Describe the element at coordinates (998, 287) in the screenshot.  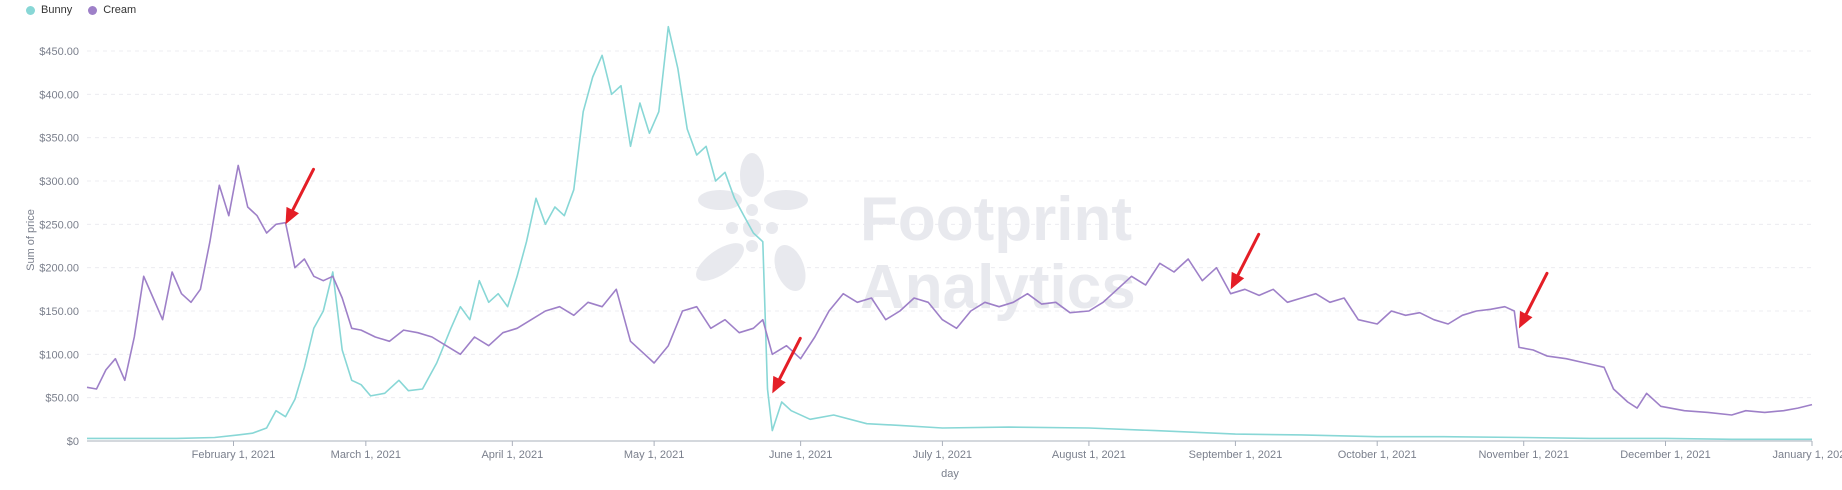
I see `watermark-line2: Analytics` at that location.